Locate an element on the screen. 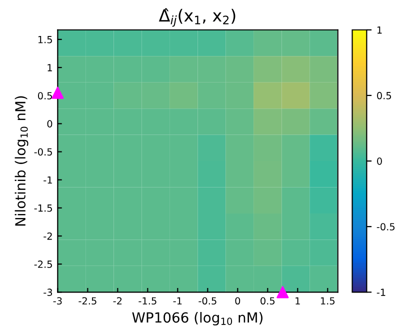 The height and width of the screenshot is (332, 412). x-tick-label: -2 is located at coordinates (117, 300).